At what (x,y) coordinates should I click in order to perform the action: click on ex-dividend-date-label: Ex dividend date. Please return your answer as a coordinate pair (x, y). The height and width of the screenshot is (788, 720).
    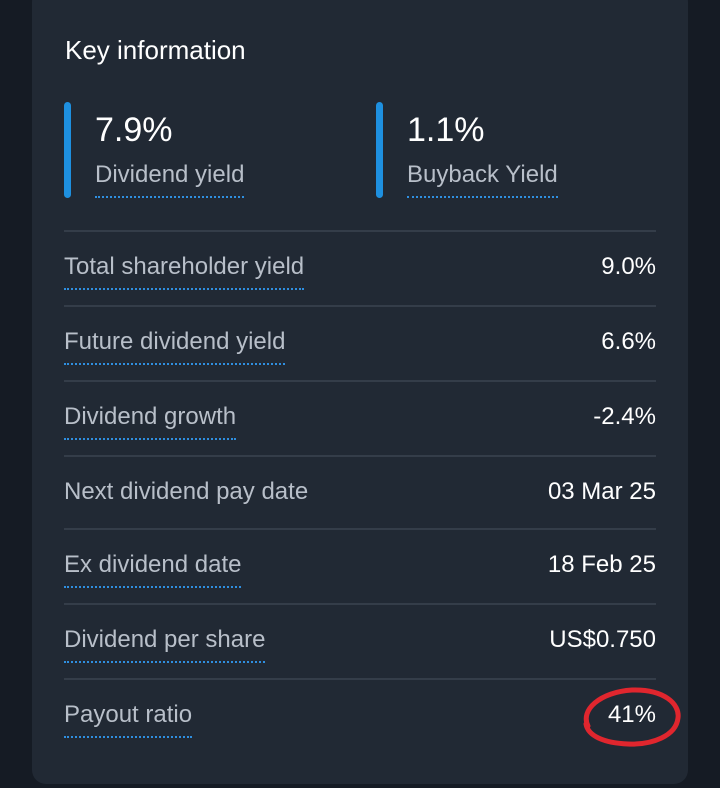
    Looking at the image, I should click on (153, 569).